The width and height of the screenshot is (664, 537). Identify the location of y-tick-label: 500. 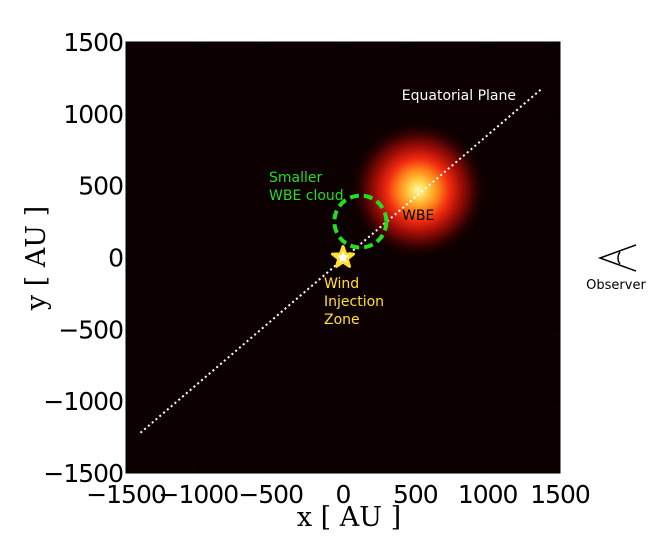
(100, 186).